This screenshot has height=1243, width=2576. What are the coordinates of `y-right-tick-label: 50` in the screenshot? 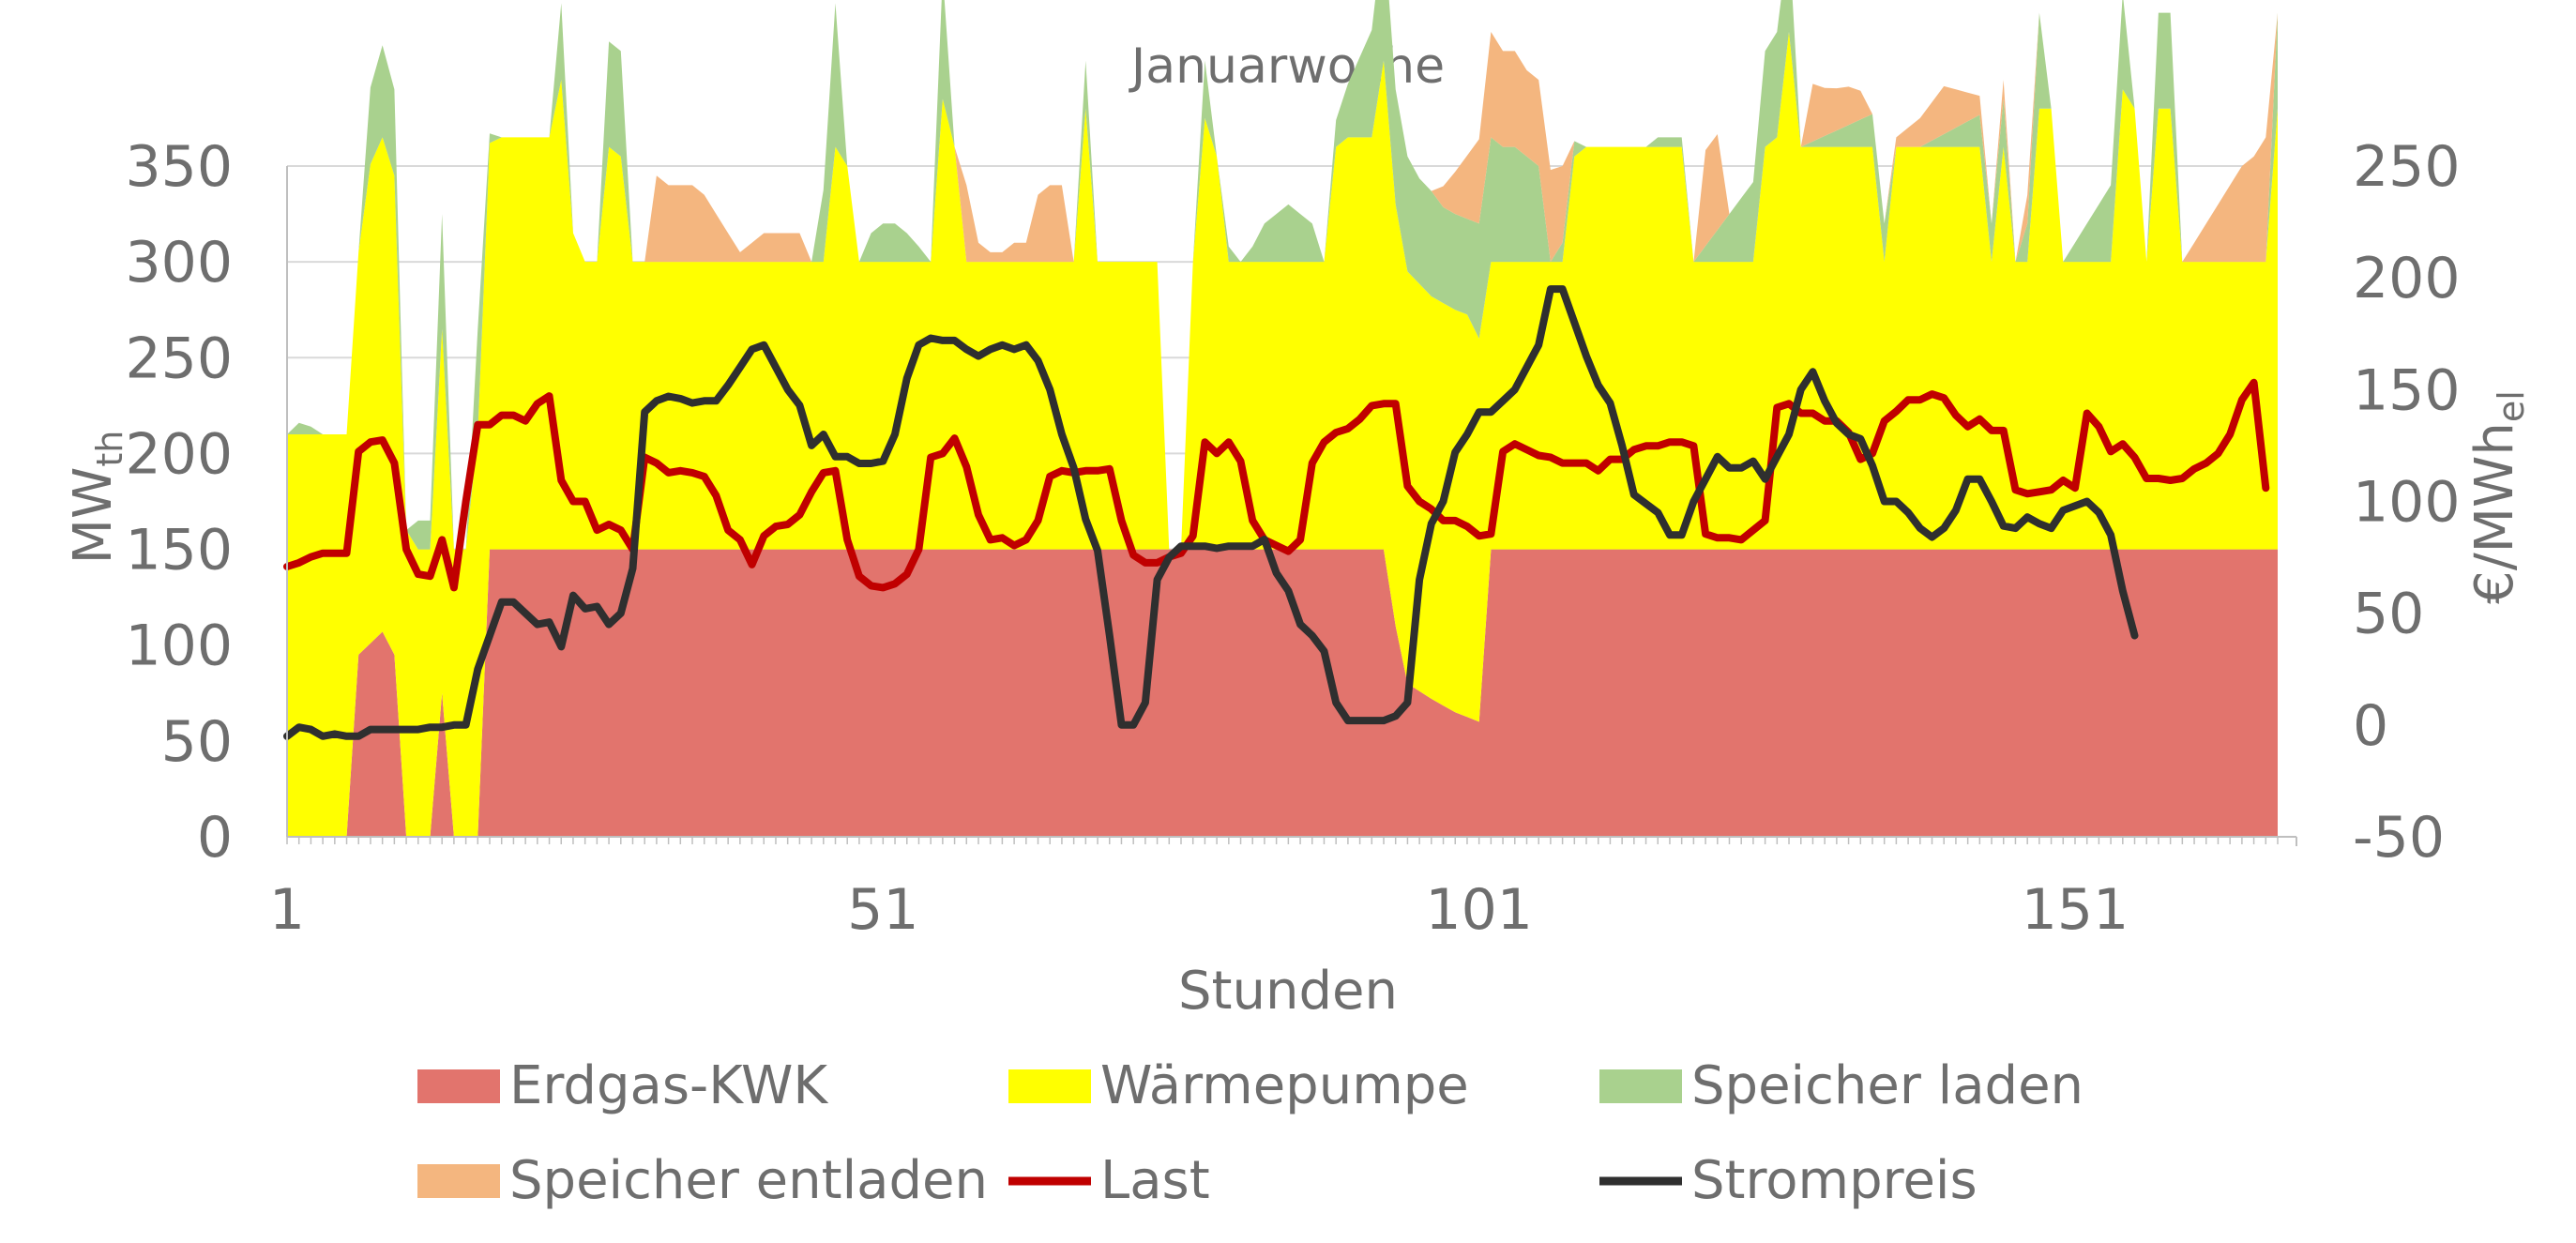 It's located at (2389, 614).